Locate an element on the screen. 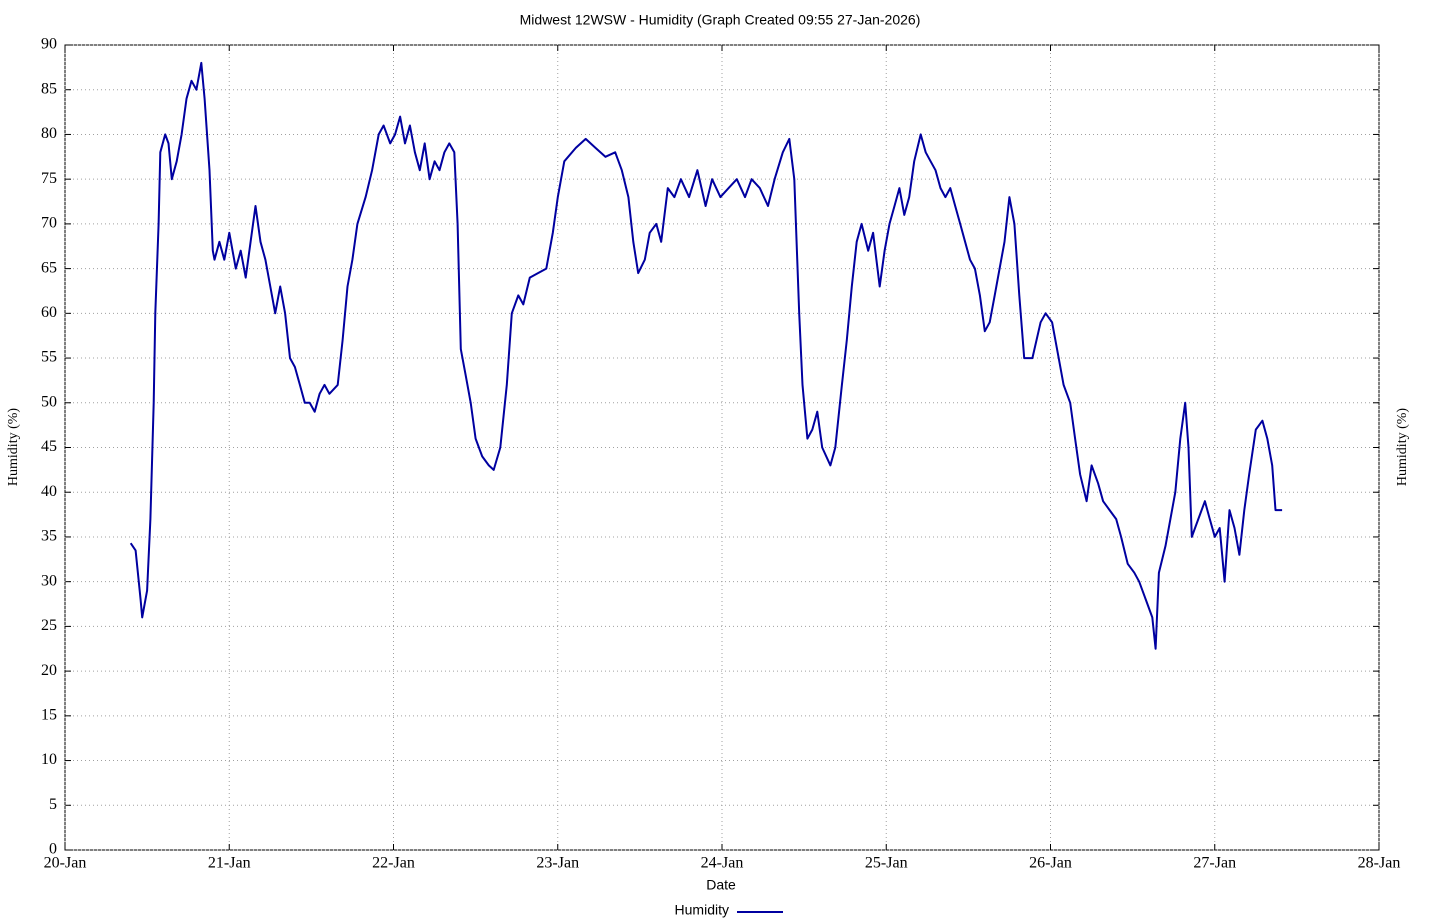 This screenshot has height=920, width=1440. y-tick-label: 85 is located at coordinates (49, 88).